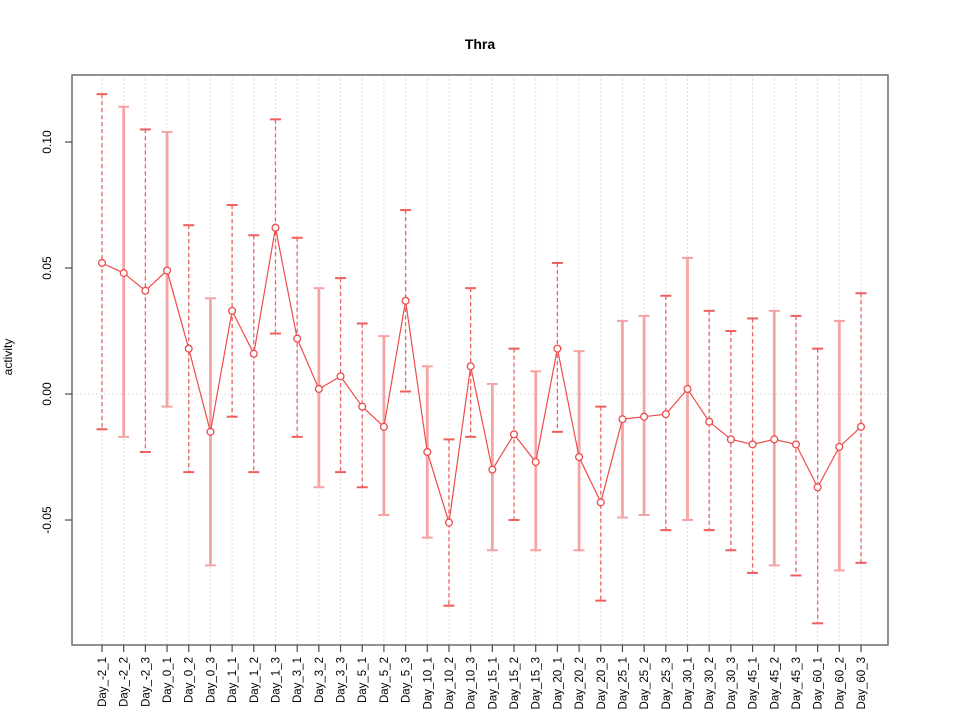 The width and height of the screenshot is (960, 720). What do you see at coordinates (623, 683) in the screenshot?
I see `x-tick-label: Day_25_1` at bounding box center [623, 683].